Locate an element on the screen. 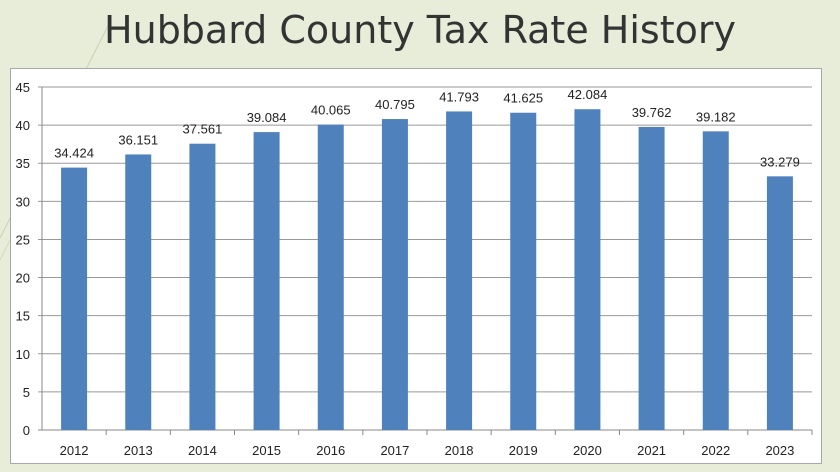 This screenshot has width=840, height=472. x-tick-label: 2023 is located at coordinates (779, 450).